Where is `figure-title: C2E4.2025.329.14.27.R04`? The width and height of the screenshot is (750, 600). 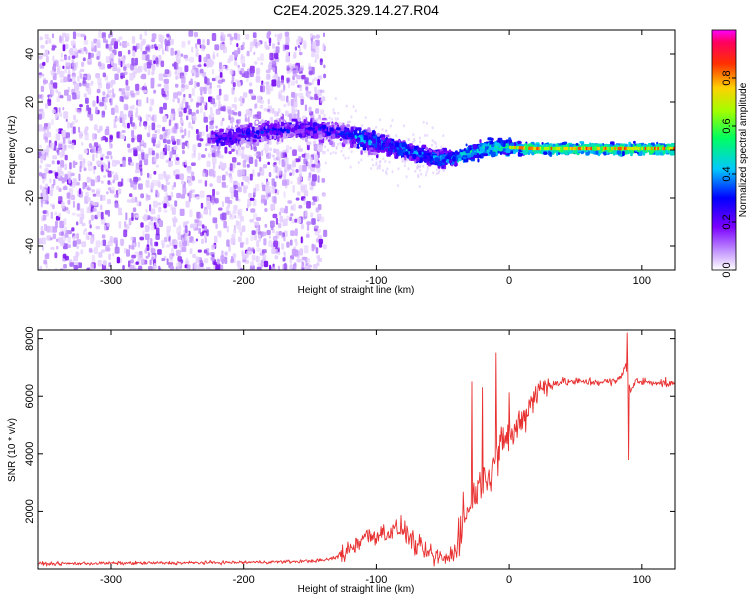 figure-title: C2E4.2025.329.14.27.R04 is located at coordinates (356, 10).